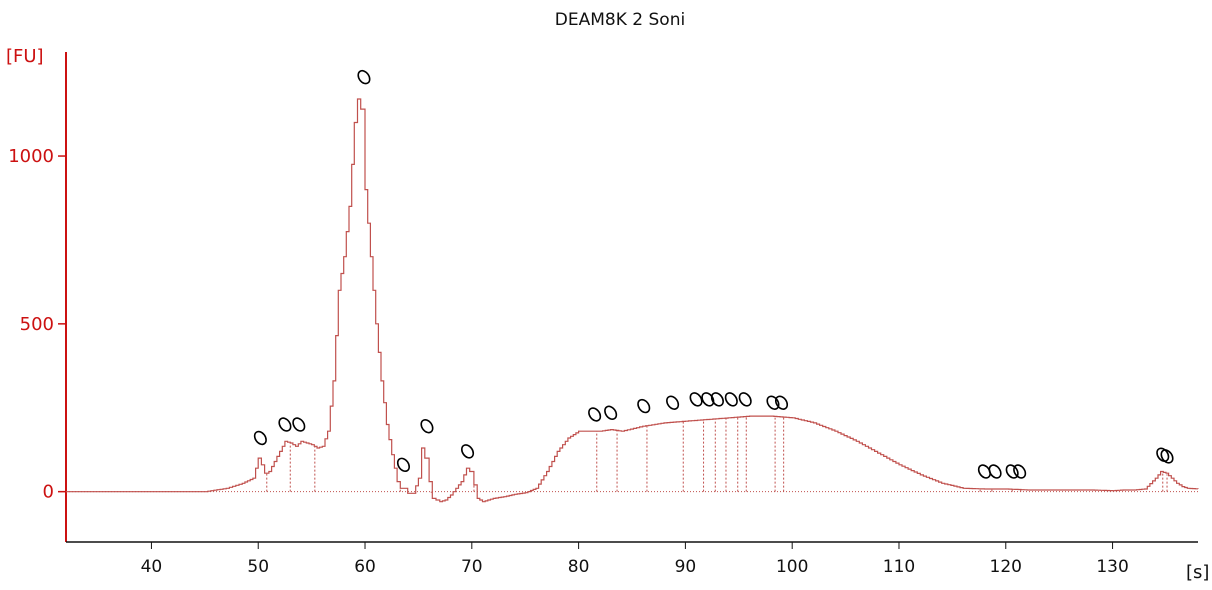  Describe the element at coordinates (1006, 567) in the screenshot. I see `x-tick-label: 120` at that location.